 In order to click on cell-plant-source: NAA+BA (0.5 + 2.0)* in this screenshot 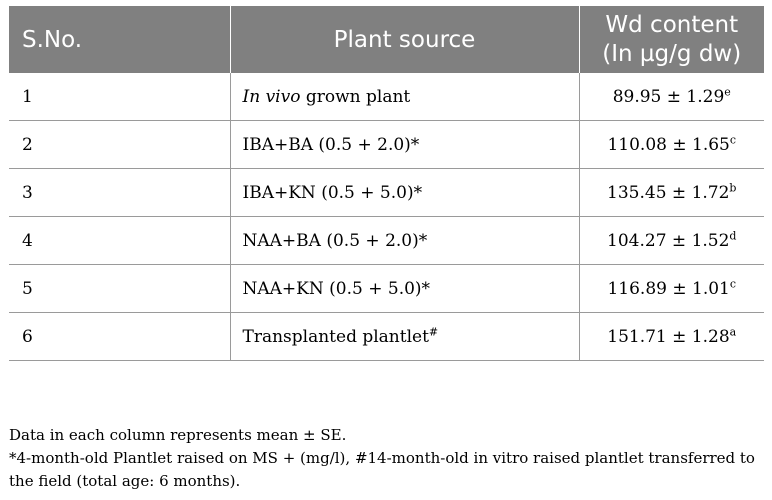, I will do `click(404, 240)`.